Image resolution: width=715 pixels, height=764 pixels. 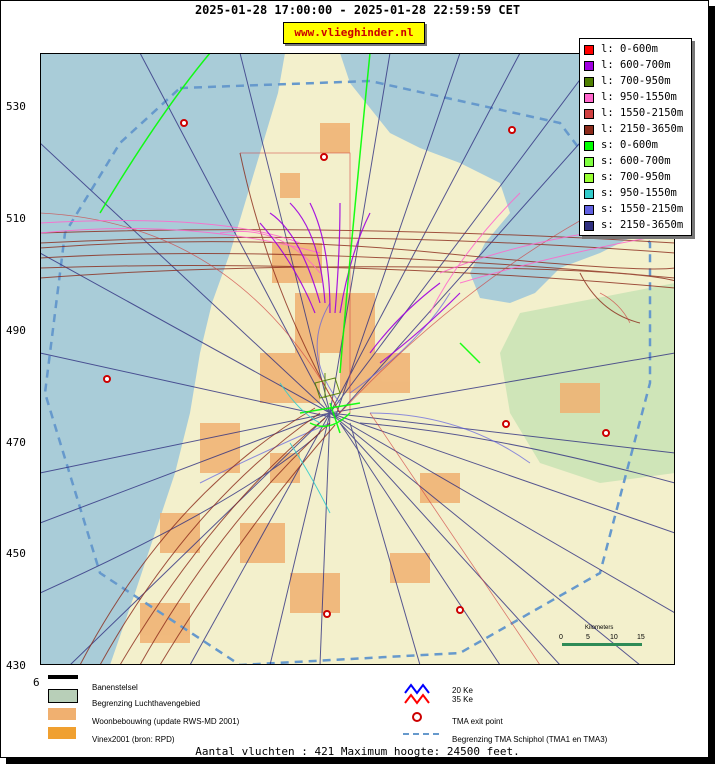 I want to click on ke-contour-icon, so click(x=417, y=694).